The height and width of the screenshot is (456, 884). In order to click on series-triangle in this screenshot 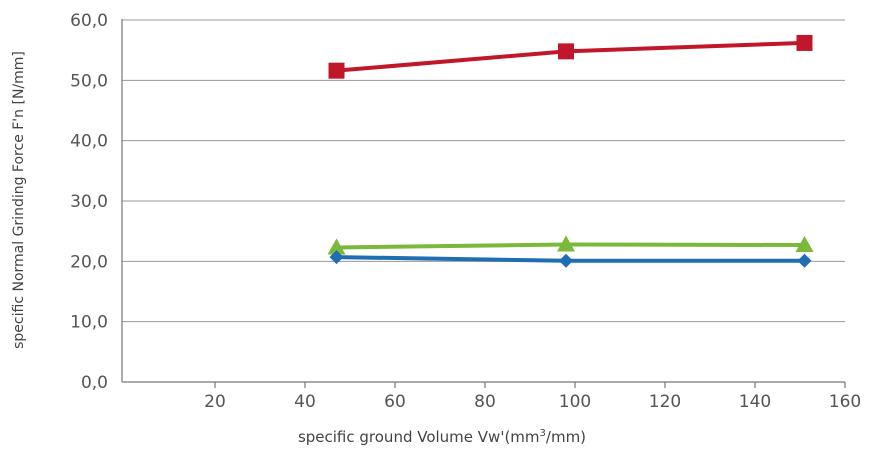, I will do `click(570, 245)`.